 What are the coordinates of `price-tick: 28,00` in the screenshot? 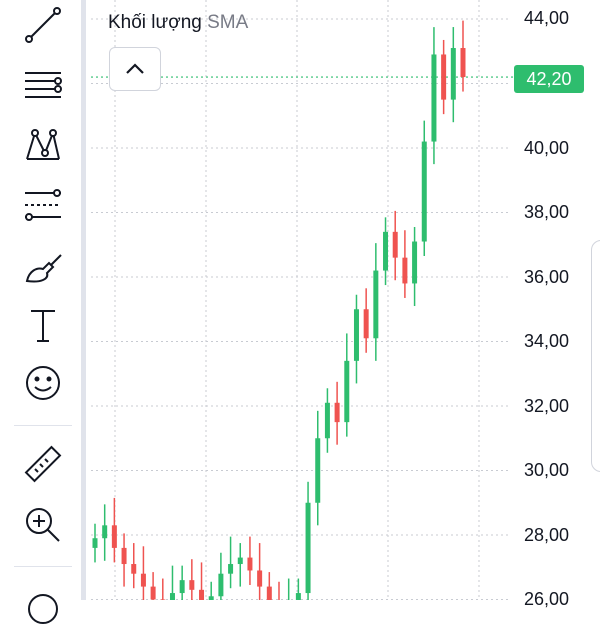 It's located at (547, 535).